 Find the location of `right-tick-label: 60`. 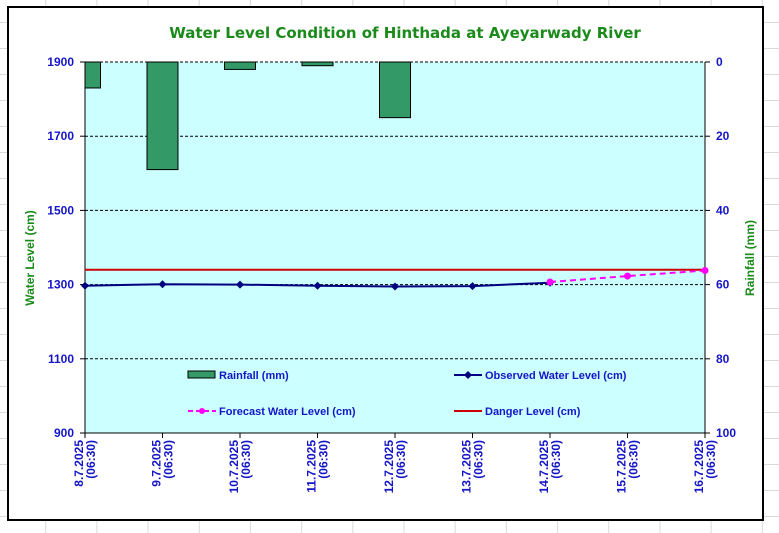

right-tick-label: 60 is located at coordinates (723, 285).